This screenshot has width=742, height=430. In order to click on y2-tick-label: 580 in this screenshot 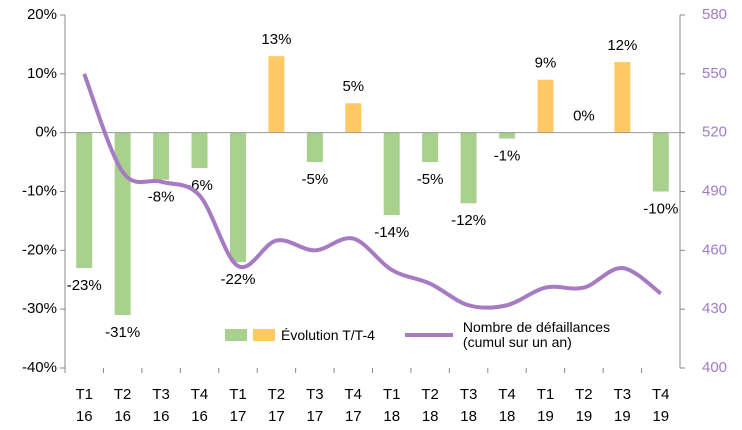, I will do `click(714, 14)`.